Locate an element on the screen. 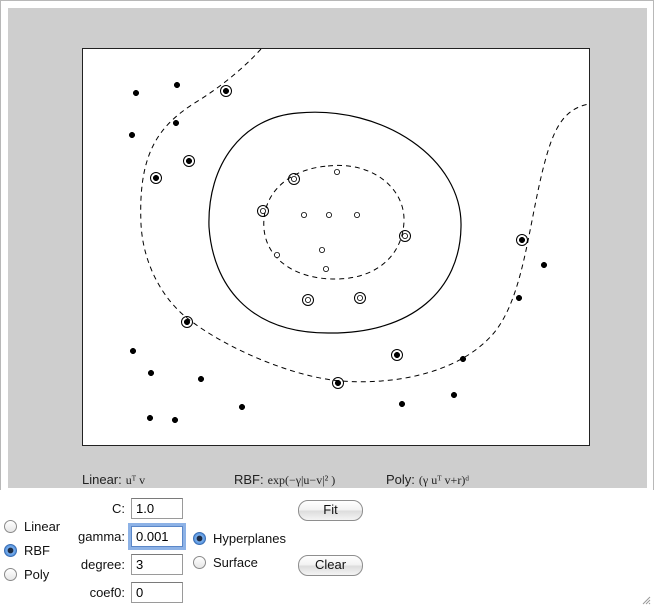 The image size is (654, 608). display-radio-hyperplanes-label: Hyperplanes is located at coordinates (249, 538).